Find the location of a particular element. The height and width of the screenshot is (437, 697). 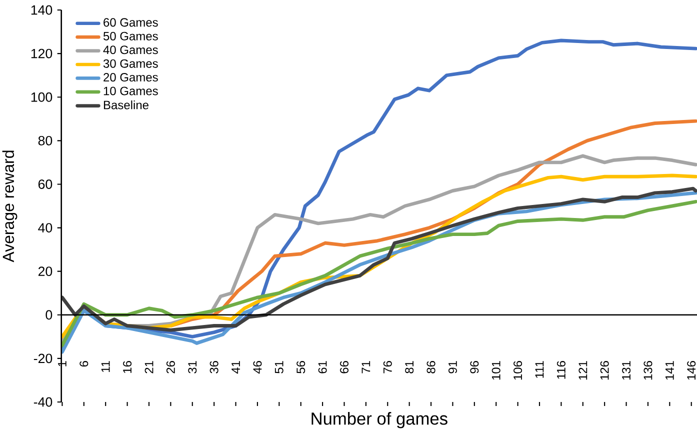

x-tick-label: 126 is located at coordinates (604, 370).